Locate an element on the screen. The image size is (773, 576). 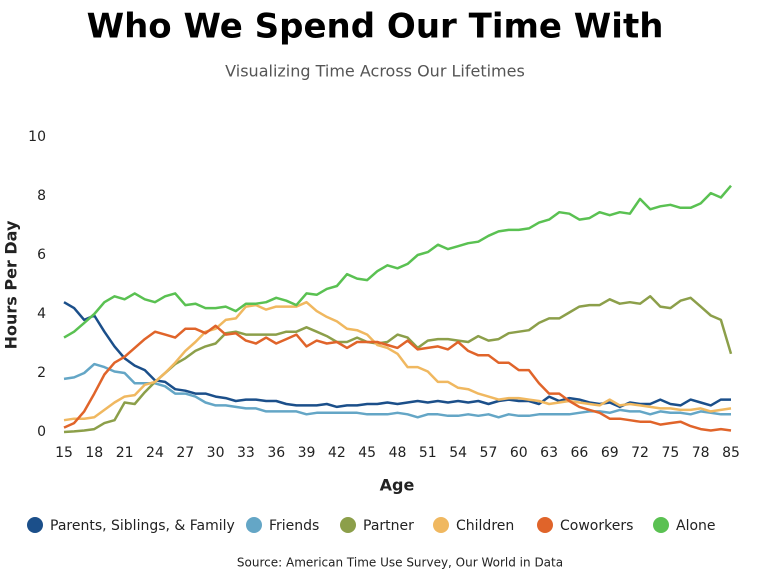
x-tick-label: 66 is located at coordinates (579, 453).